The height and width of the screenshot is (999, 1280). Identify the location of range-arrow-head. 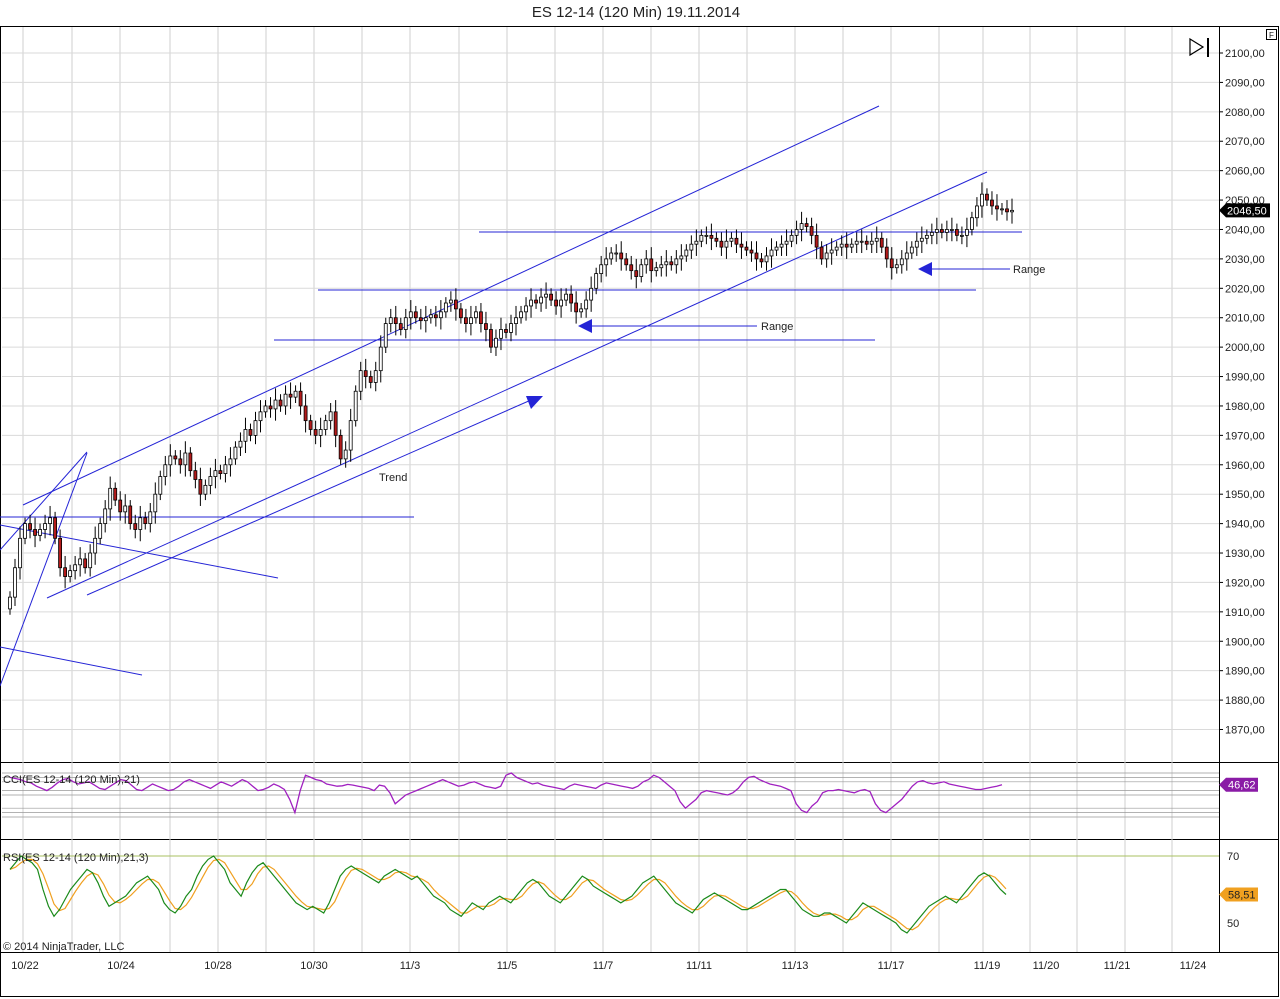
(925, 269).